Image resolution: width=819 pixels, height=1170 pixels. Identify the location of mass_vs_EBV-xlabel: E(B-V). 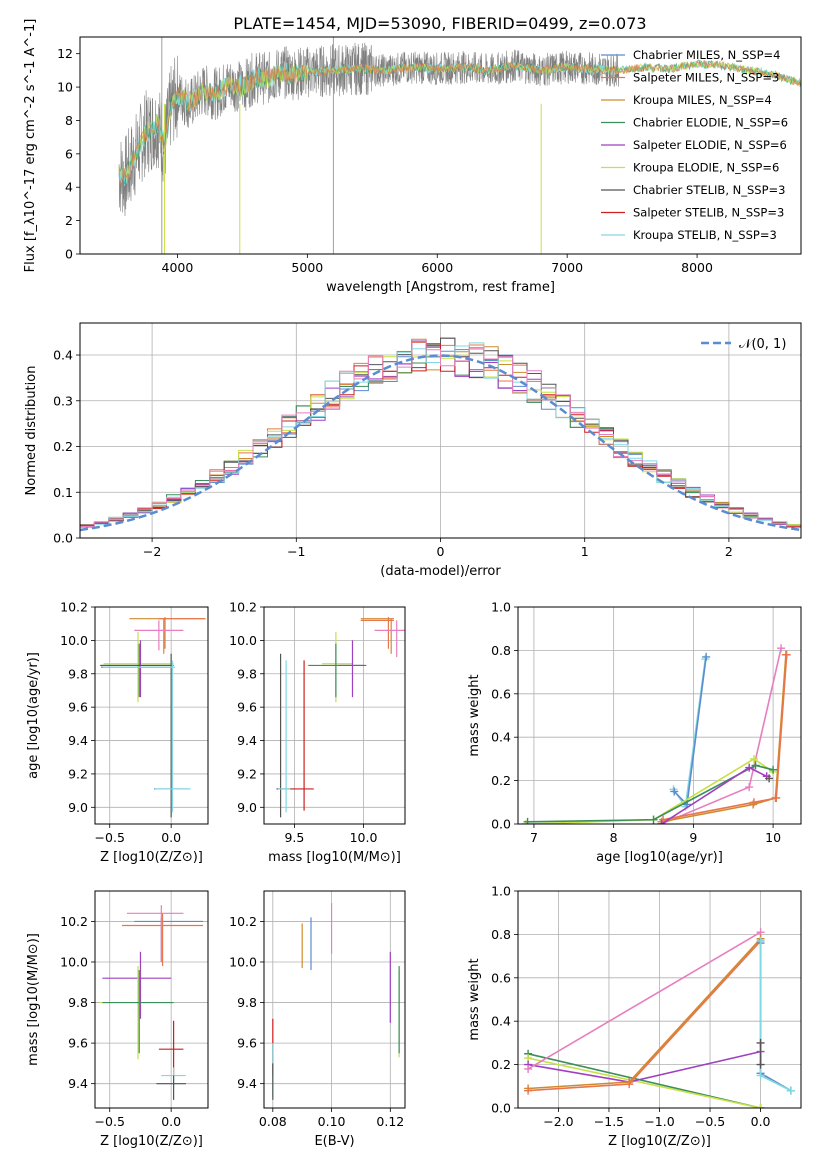
(334, 1141).